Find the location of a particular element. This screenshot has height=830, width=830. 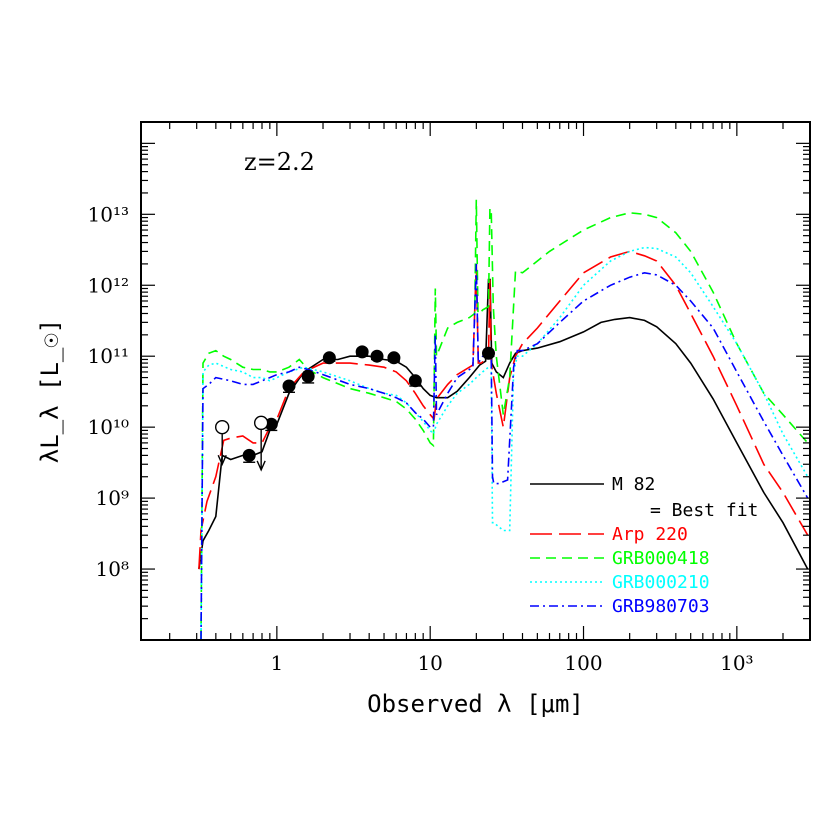

legend-label-grb980703: GRB980703 is located at coordinates (661, 606).